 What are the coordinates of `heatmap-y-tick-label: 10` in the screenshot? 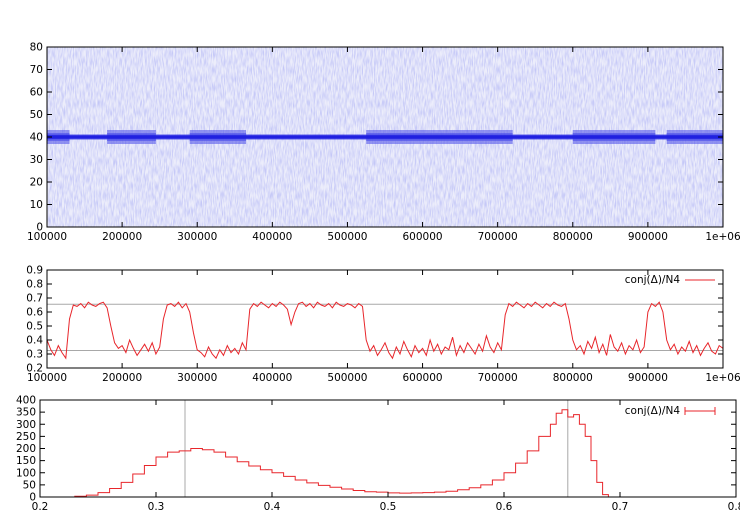 It's located at (36, 205).